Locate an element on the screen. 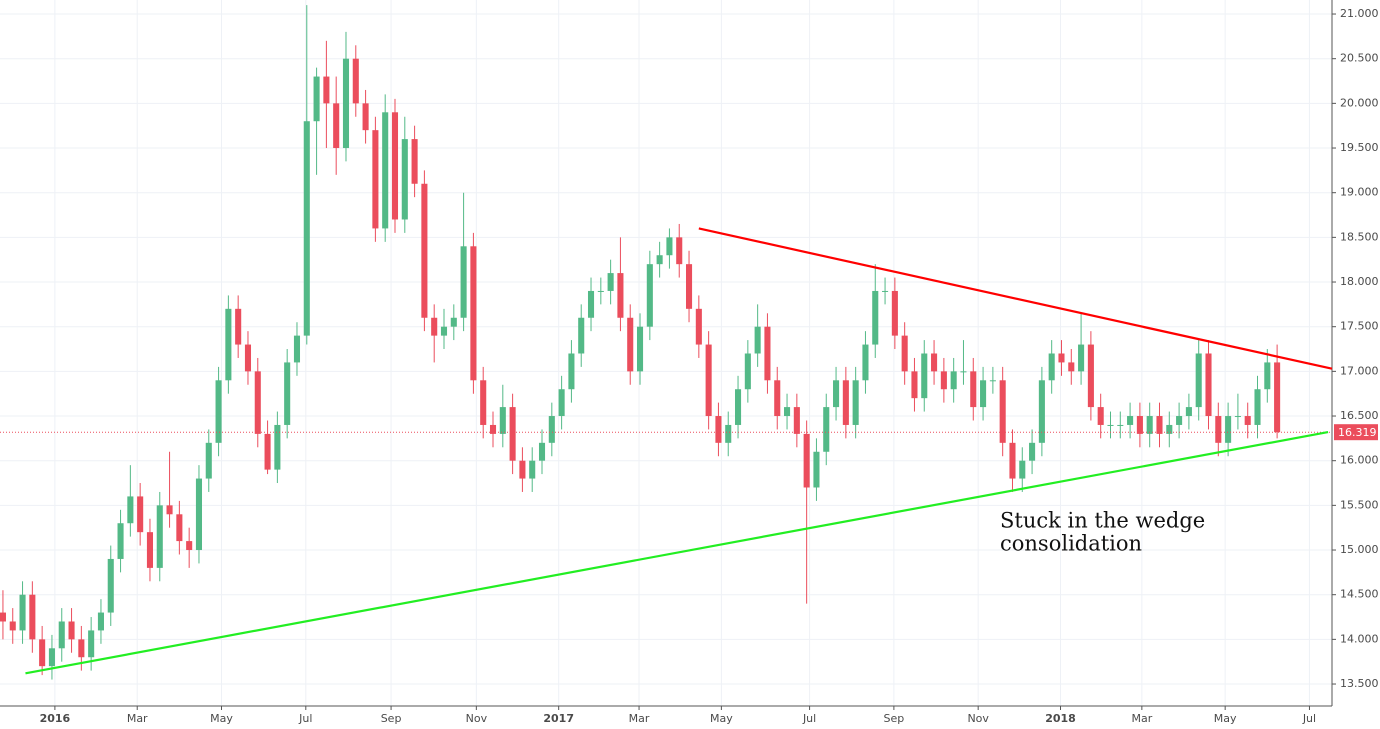 The height and width of the screenshot is (729, 1380). y-tick-label: 20.500 is located at coordinates (1359, 58).